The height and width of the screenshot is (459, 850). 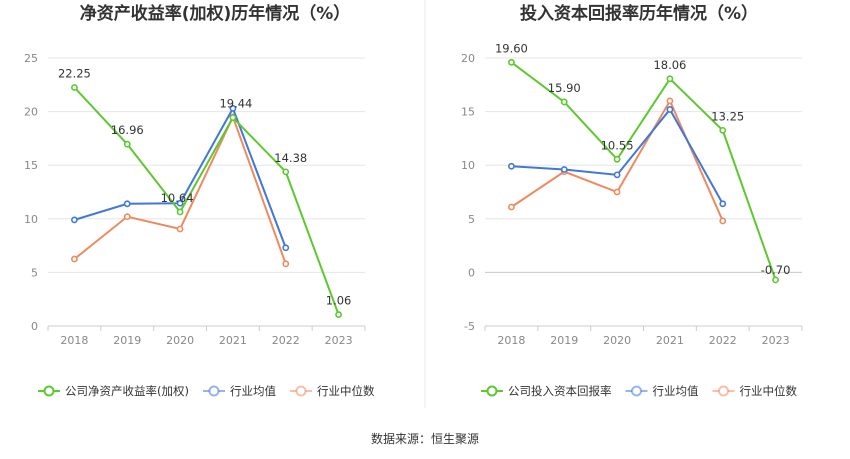 I want to click on roe-data-label: 16.96, so click(x=127, y=130).